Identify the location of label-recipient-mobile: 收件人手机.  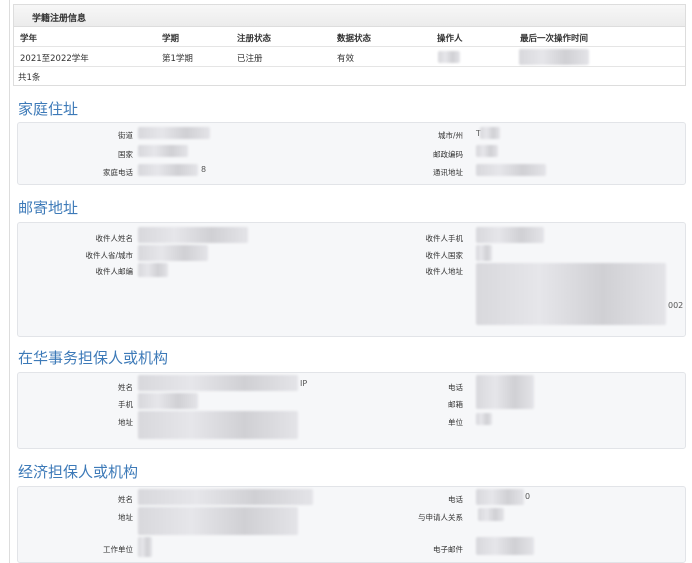
(444, 238).